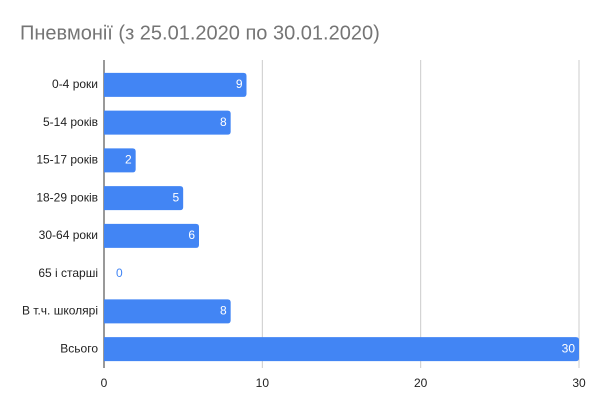 This screenshot has height=415, width=600. Describe the element at coordinates (75, 84) in the screenshot. I see `y-tick-label: 0-4 роки` at that location.